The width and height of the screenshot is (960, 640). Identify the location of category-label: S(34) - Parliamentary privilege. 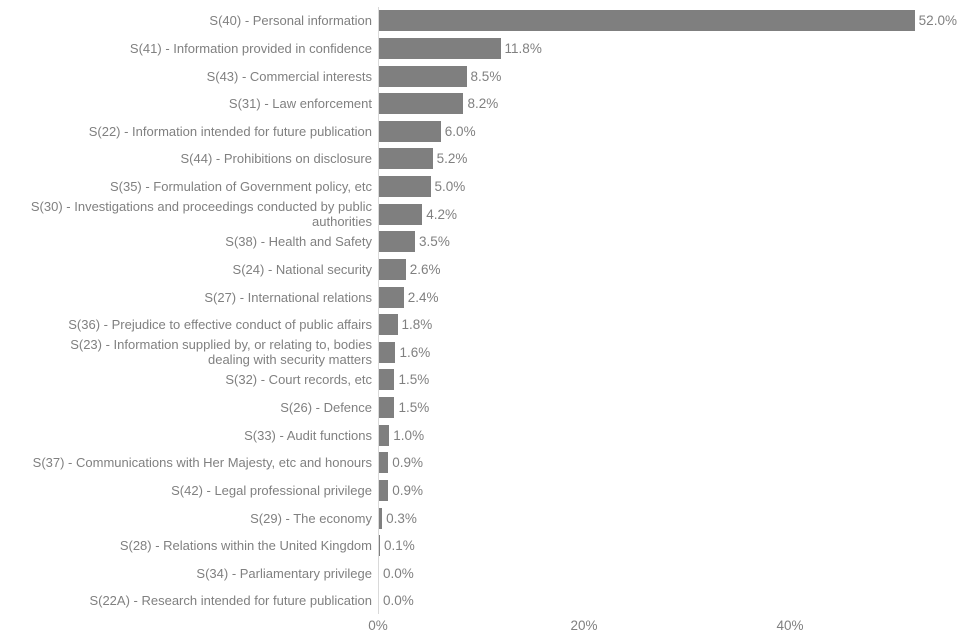
(284, 573).